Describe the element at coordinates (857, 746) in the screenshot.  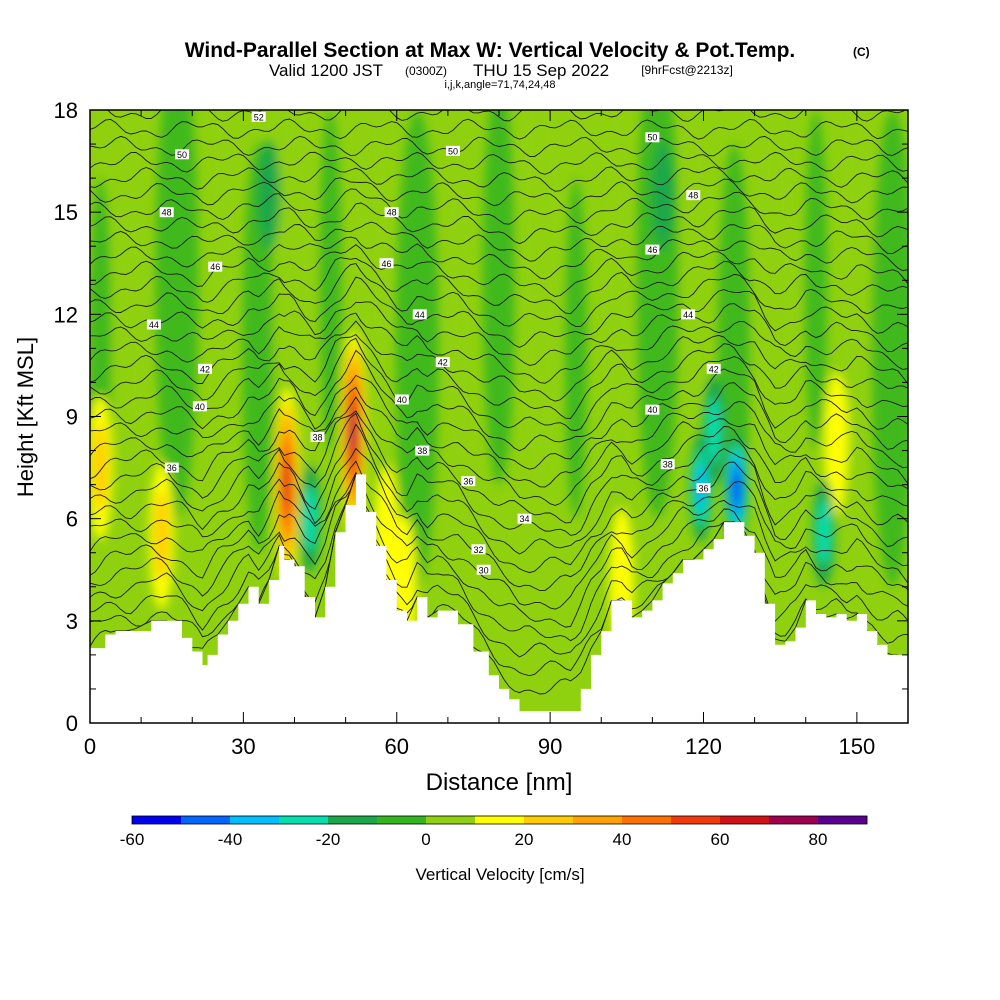
I see `x-tick-label: 150` at that location.